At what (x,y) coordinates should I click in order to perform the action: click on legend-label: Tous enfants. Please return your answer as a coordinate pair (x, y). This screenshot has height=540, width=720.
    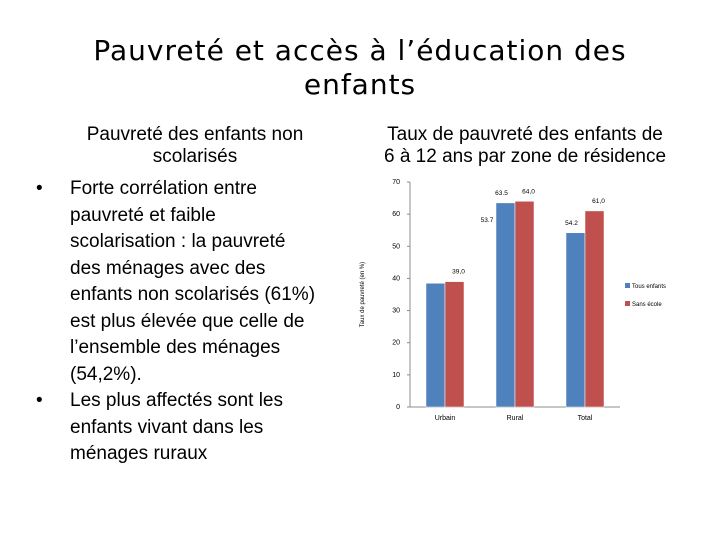
    Looking at the image, I should click on (649, 287).